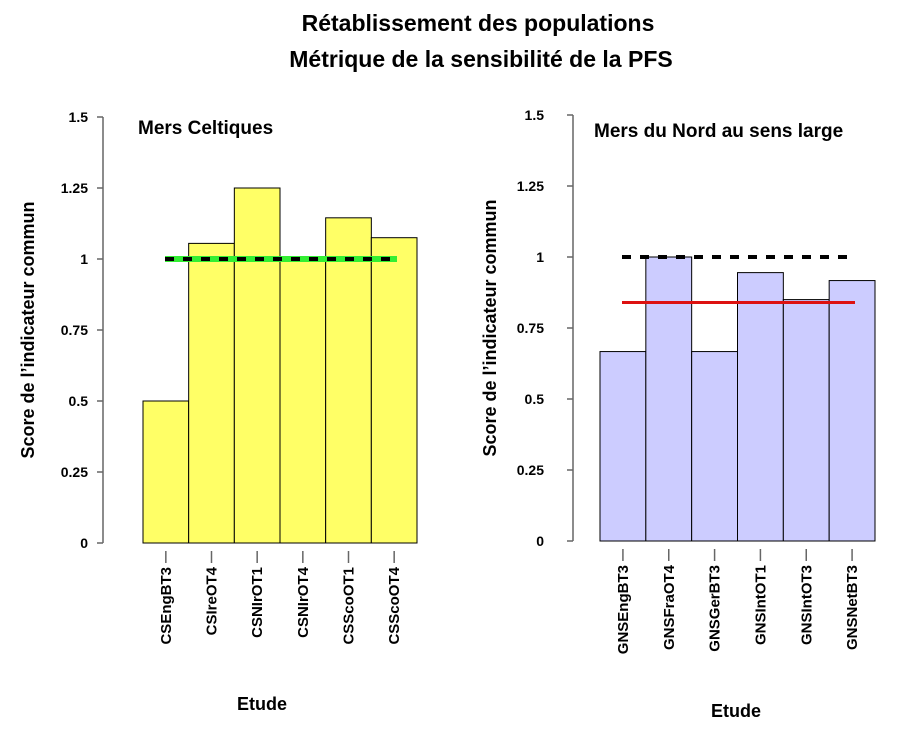  What do you see at coordinates (257, 365) in the screenshot?
I see `bar-CSNIrOT1` at bounding box center [257, 365].